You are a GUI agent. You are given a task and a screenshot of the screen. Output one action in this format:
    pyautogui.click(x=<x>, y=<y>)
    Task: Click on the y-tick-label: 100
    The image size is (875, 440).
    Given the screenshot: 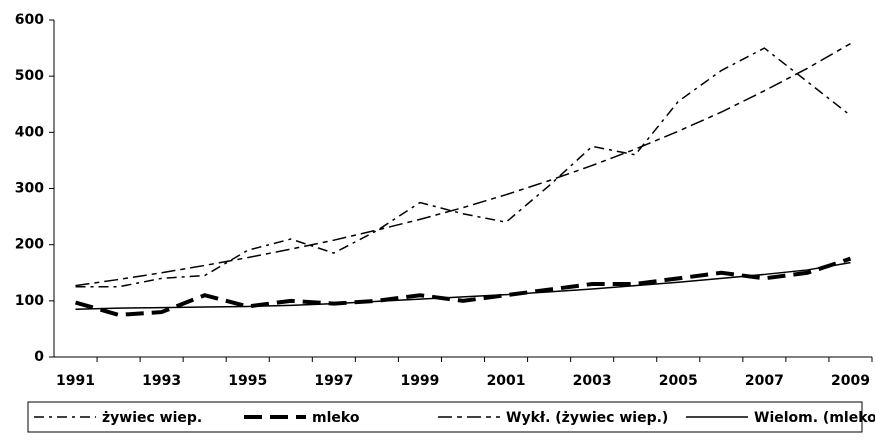 What is the action you would take?
    pyautogui.click(x=29, y=301)
    